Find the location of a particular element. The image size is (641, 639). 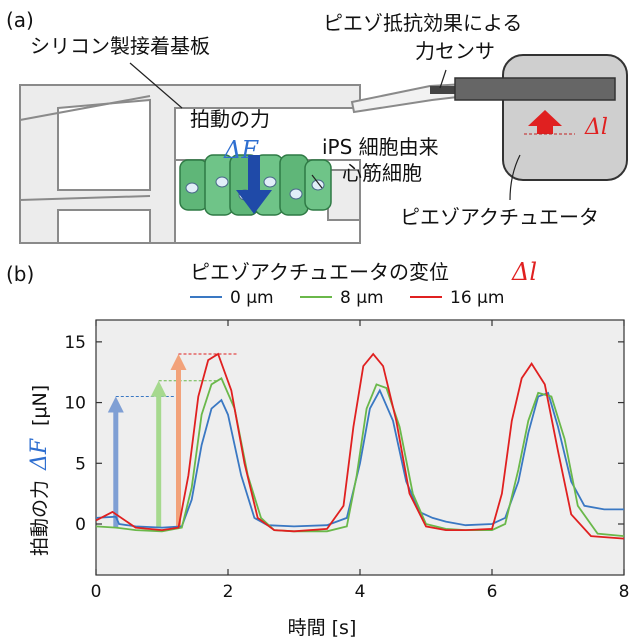

y-tick-label: 10 is located at coordinates (75, 404).